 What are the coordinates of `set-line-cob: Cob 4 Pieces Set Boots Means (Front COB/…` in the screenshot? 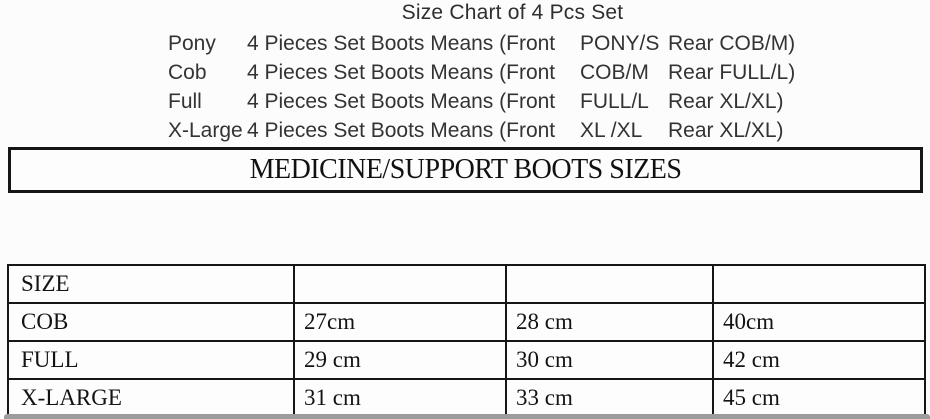 It's located at (465, 75).